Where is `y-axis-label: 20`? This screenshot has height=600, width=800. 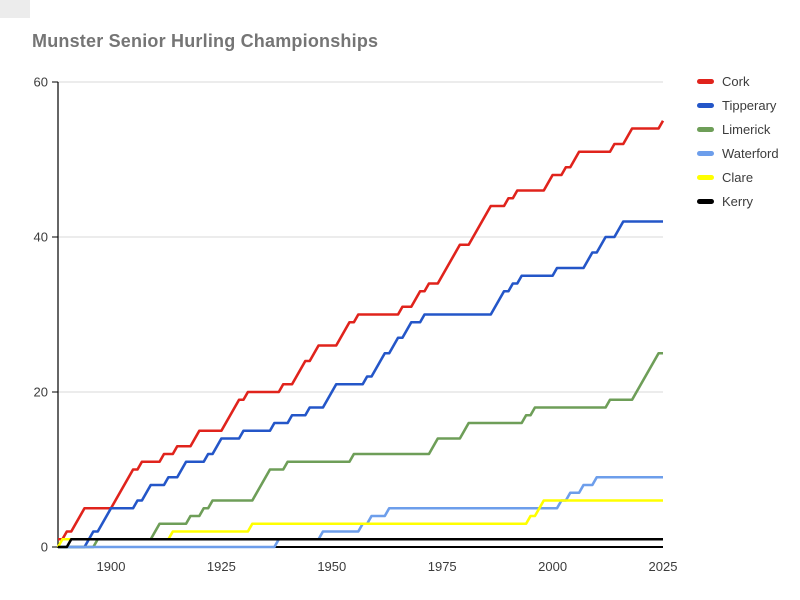 y-axis-label: 20 is located at coordinates (41, 392).